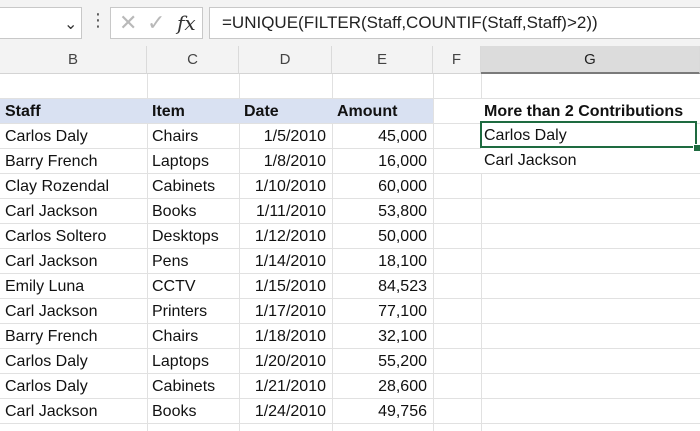 The image size is (700, 431). What do you see at coordinates (696, 148) in the screenshot?
I see `fill-handle` at bounding box center [696, 148].